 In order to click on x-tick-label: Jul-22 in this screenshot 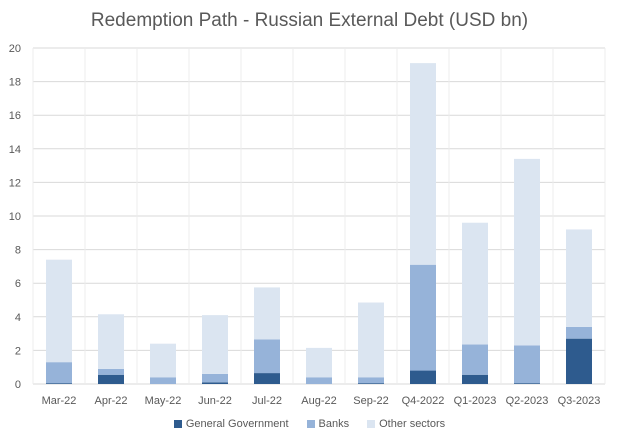, I will do `click(267, 401)`.